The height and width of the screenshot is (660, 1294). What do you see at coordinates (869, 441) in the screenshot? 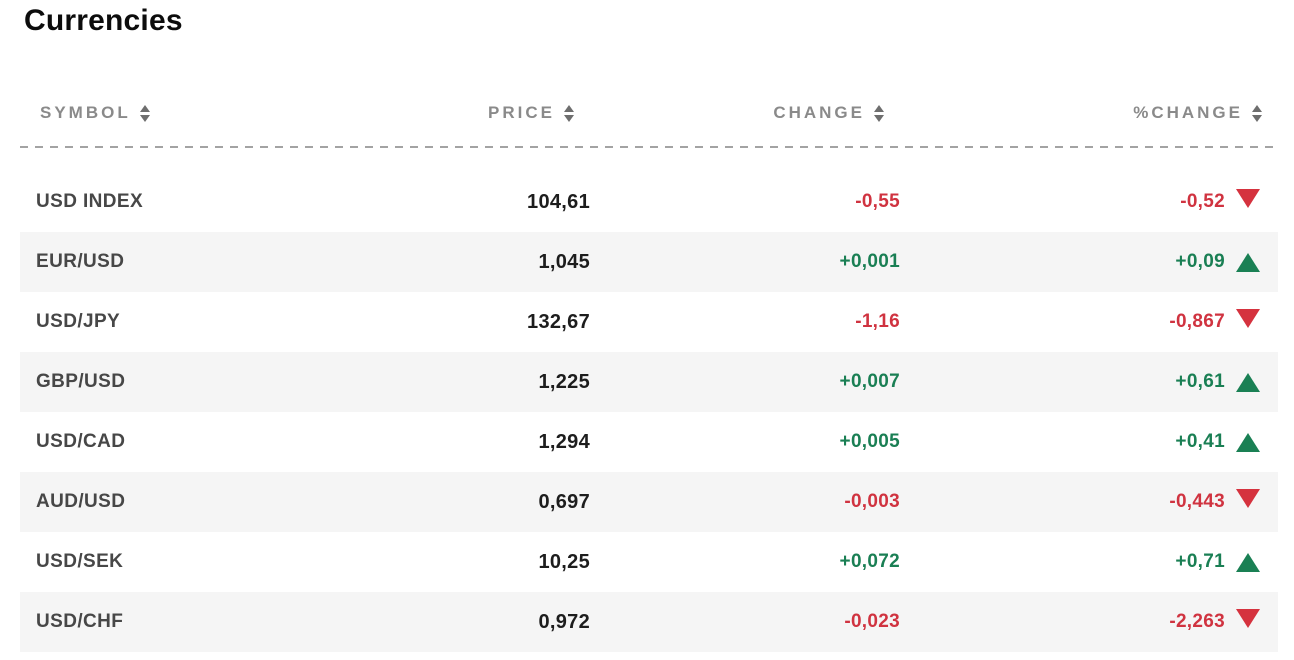
I see `change-cell: +0,005` at bounding box center [869, 441].